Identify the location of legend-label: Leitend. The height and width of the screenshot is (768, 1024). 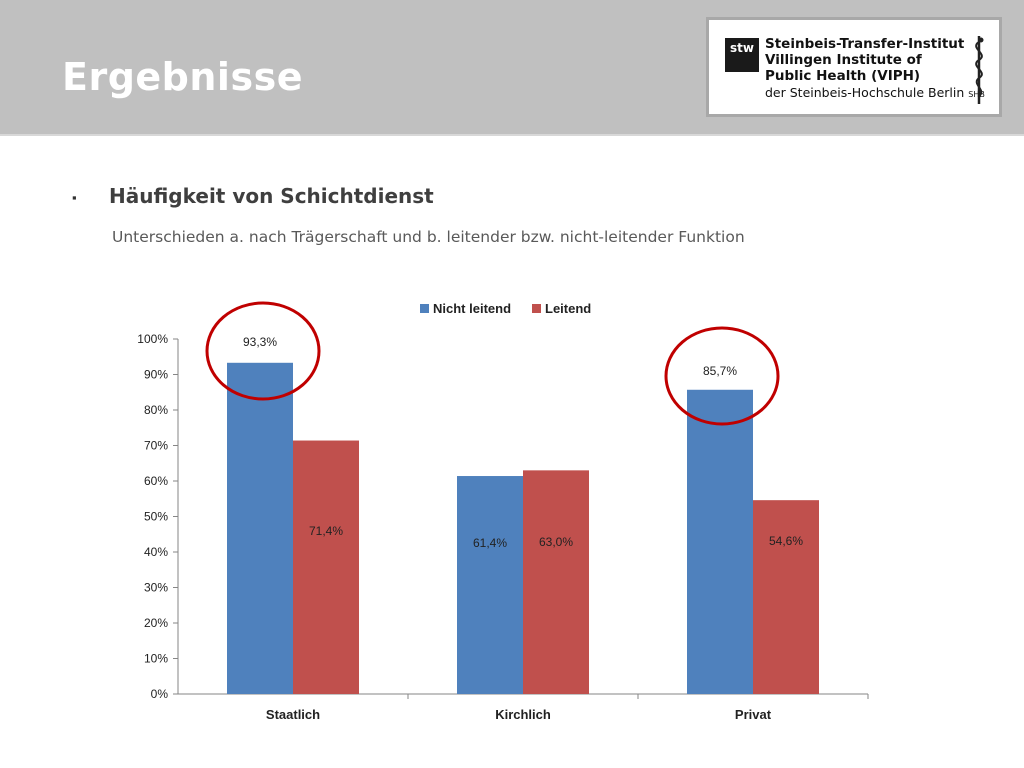
(568, 308).